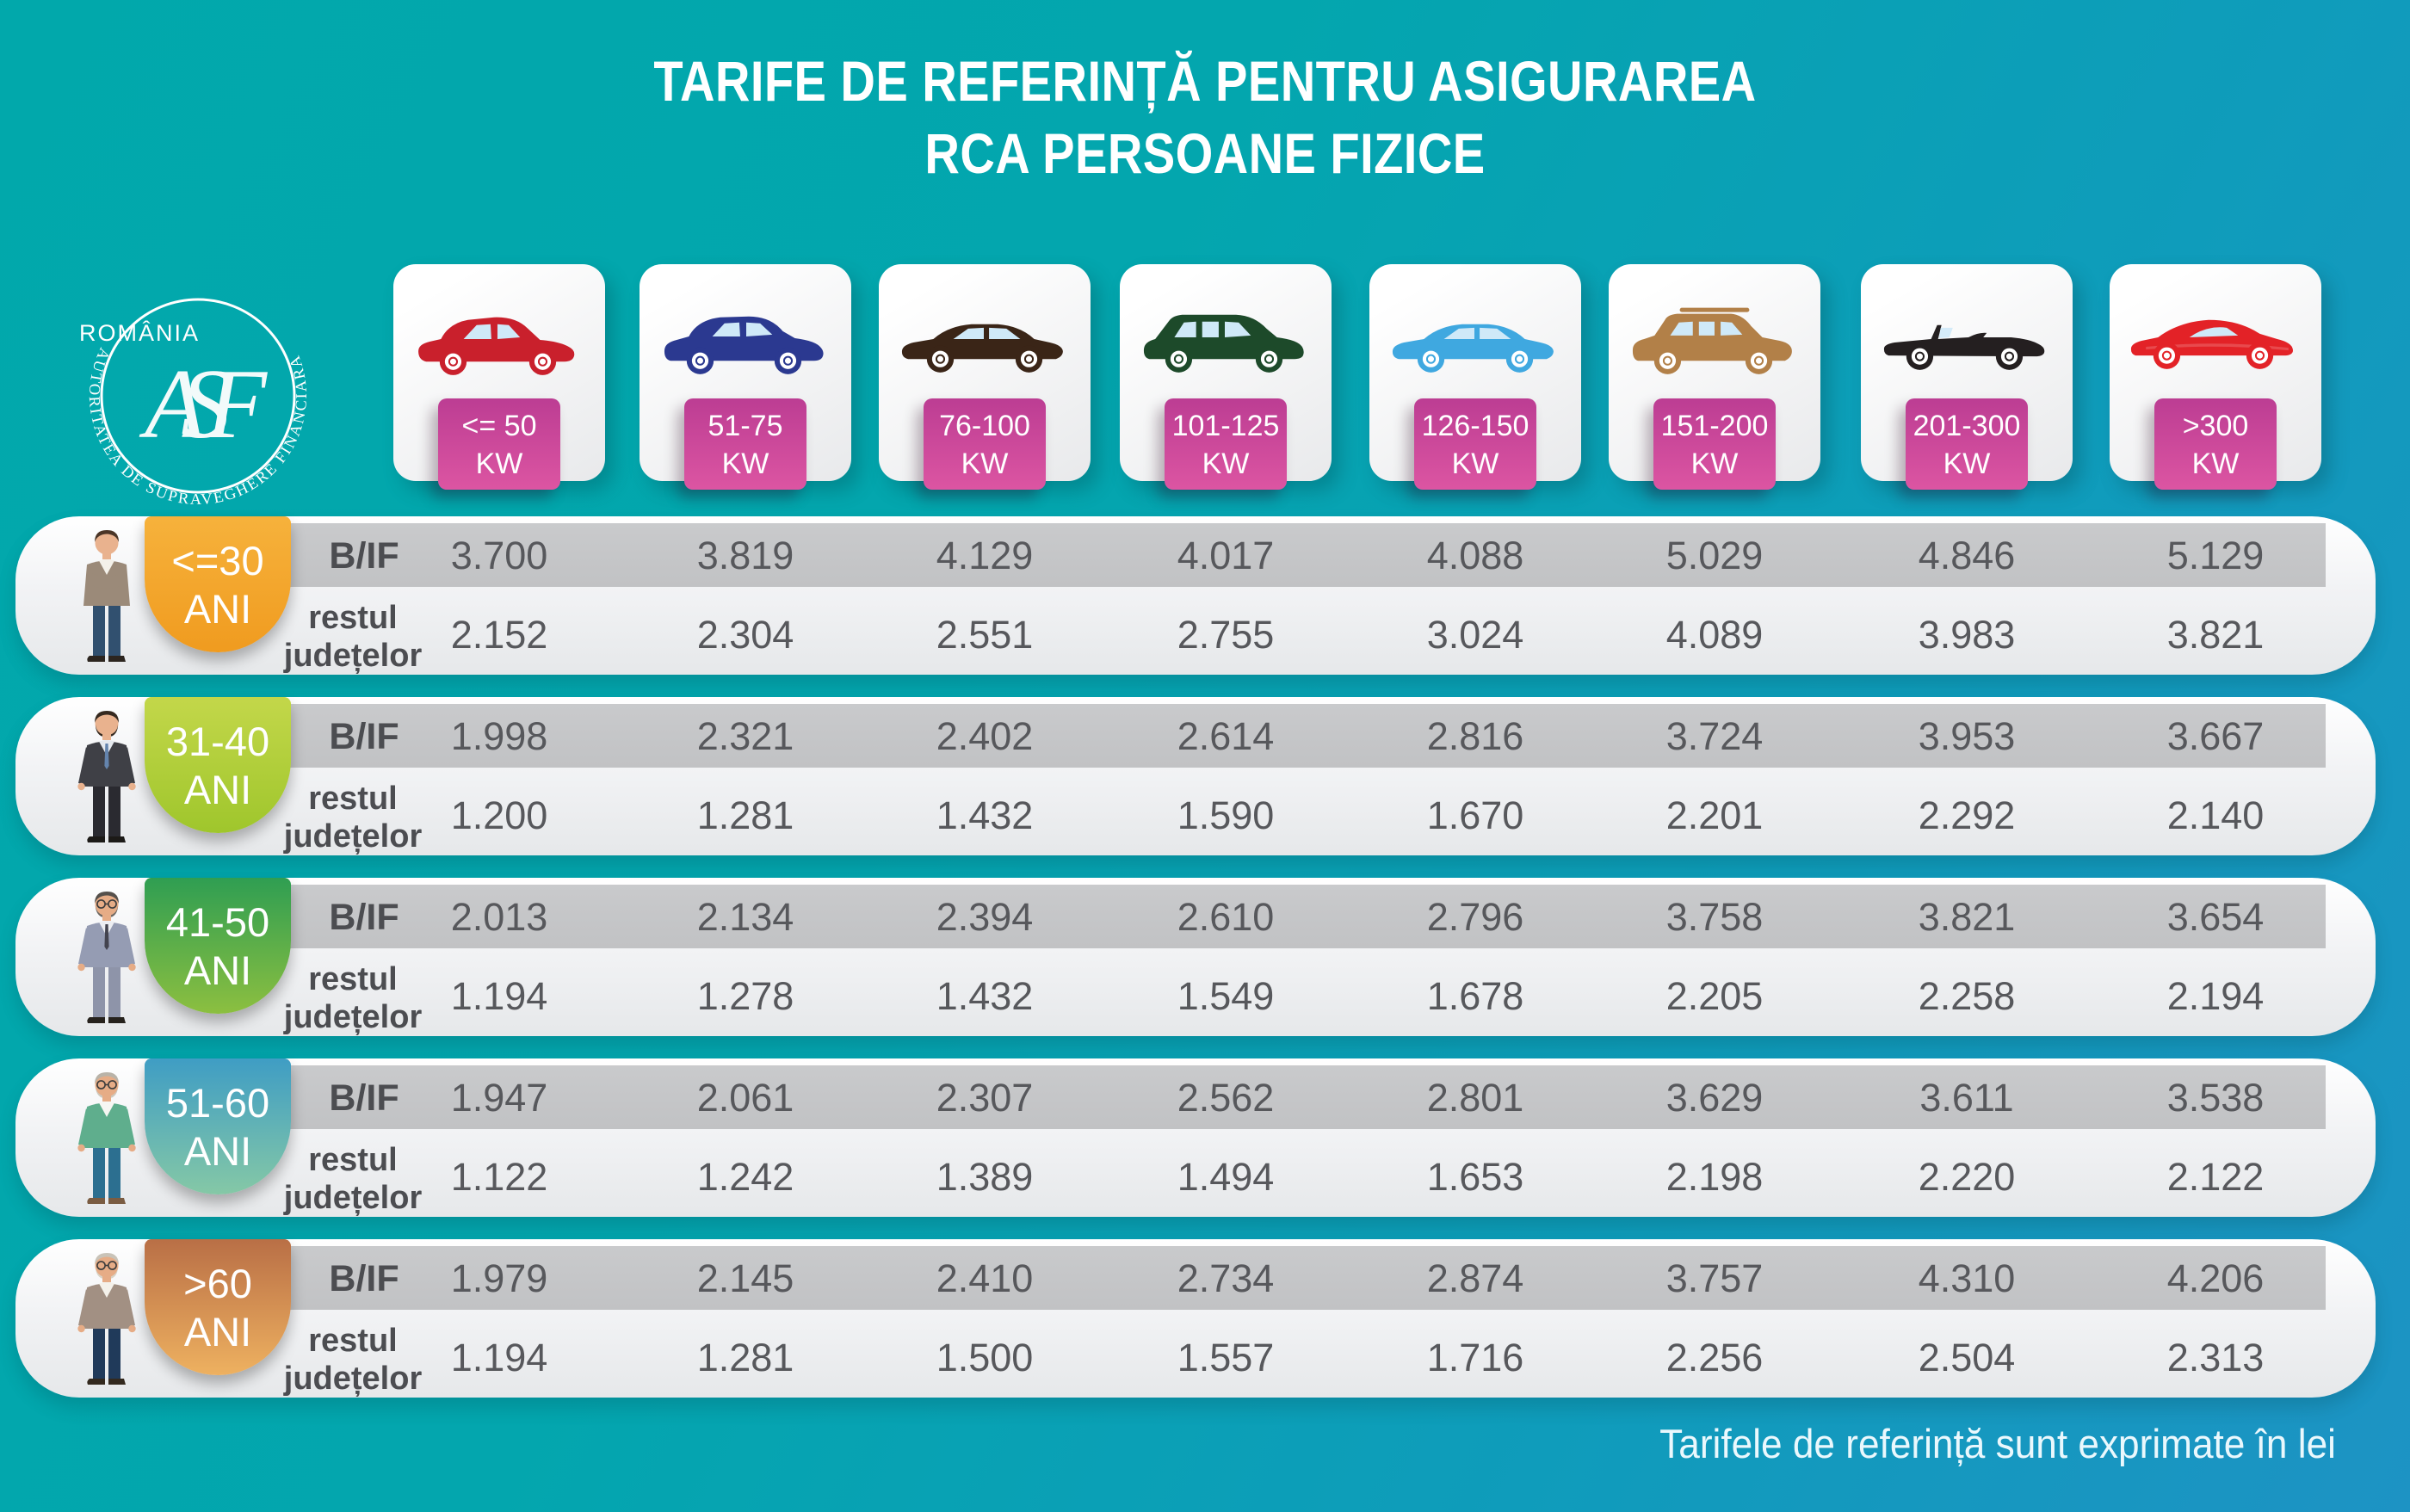 This screenshot has height=1512, width=2410. What do you see at coordinates (2216, 1278) in the screenshot?
I see `tariff-bif-cell: 4.206` at bounding box center [2216, 1278].